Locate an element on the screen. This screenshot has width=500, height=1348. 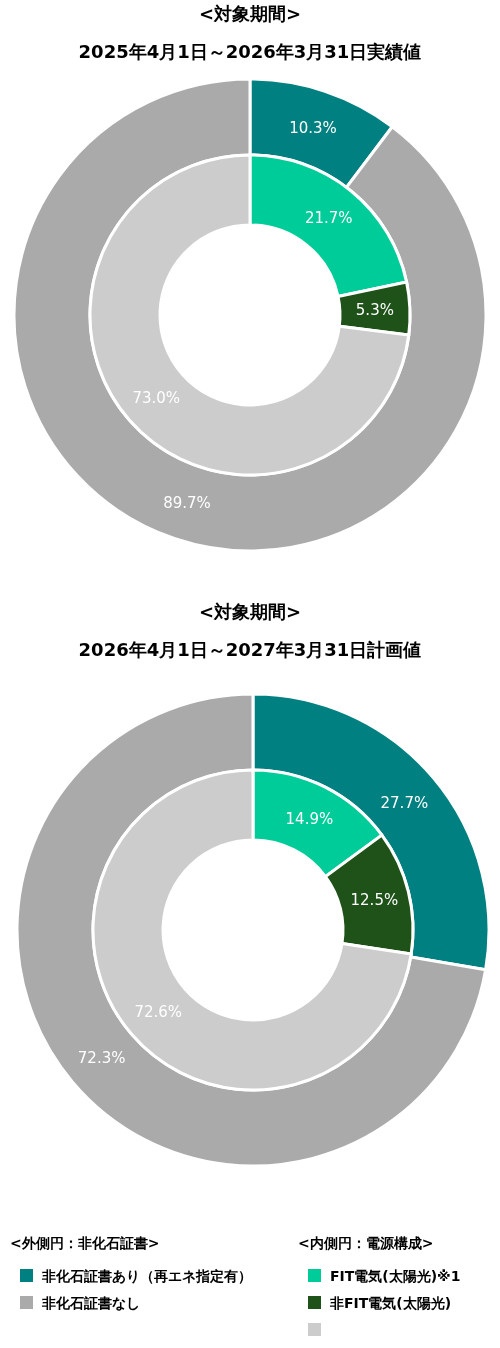
legend-label: FIT電気(太陽光)※1 is located at coordinates (395, 1276).